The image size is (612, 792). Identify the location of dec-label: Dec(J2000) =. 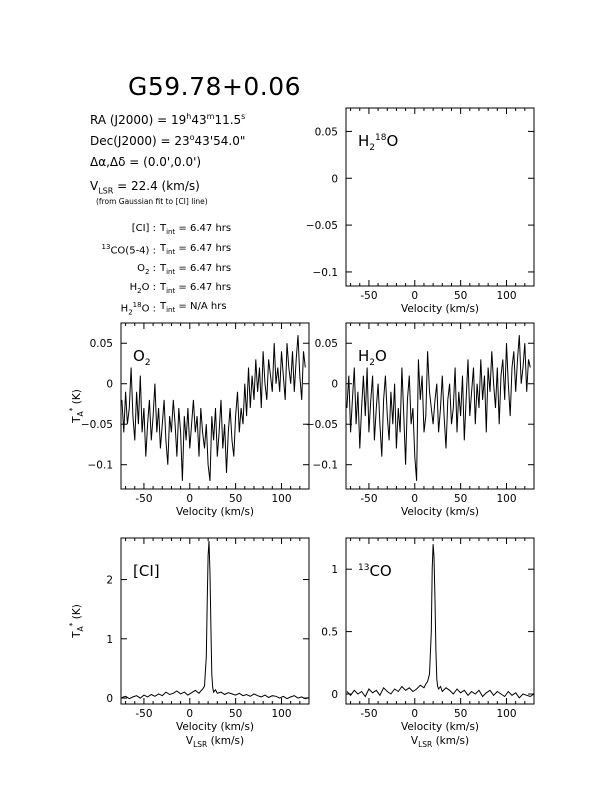
(132, 141).